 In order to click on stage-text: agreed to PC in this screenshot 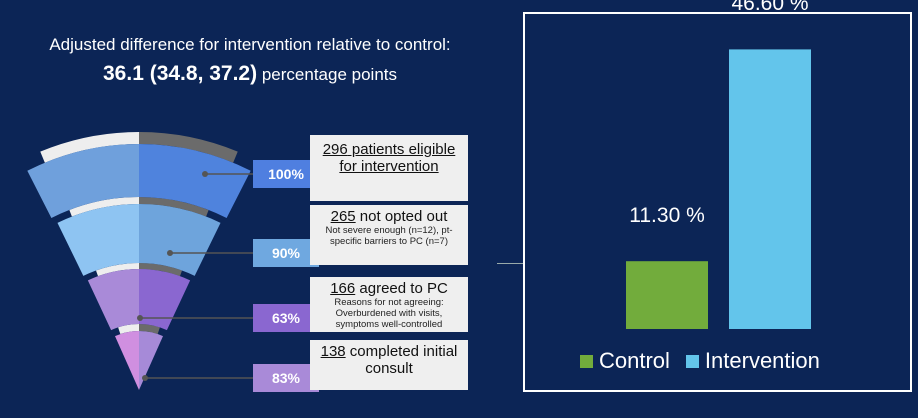, I will do `click(401, 288)`.